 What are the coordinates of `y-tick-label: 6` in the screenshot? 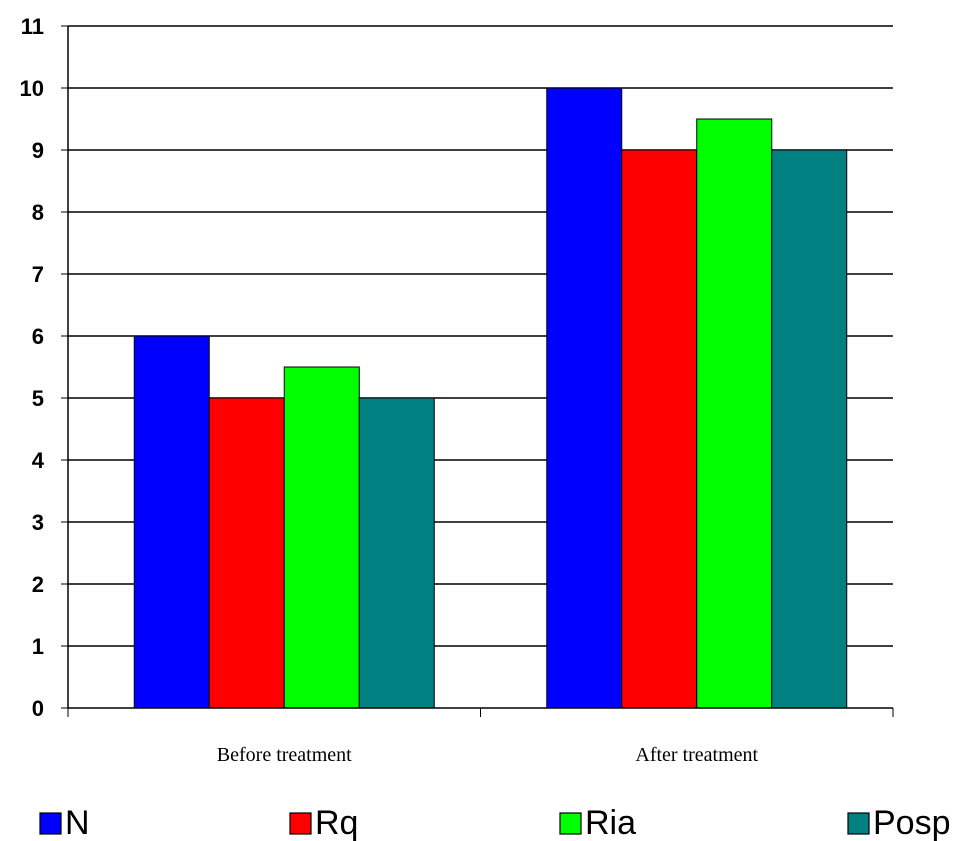 It's located at (38, 336).